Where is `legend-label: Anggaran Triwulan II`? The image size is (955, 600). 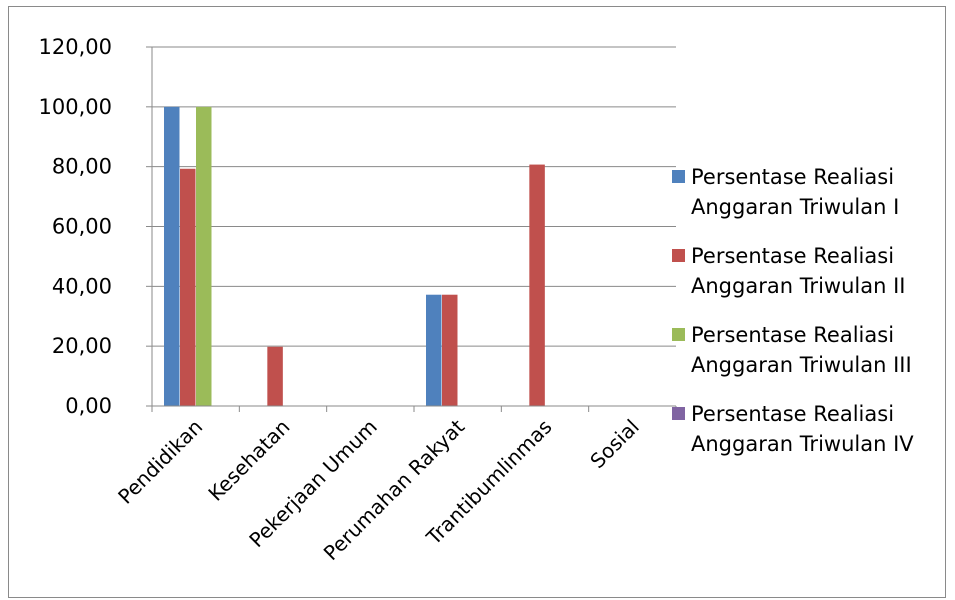 legend-label: Anggaran Triwulan II is located at coordinates (798, 286).